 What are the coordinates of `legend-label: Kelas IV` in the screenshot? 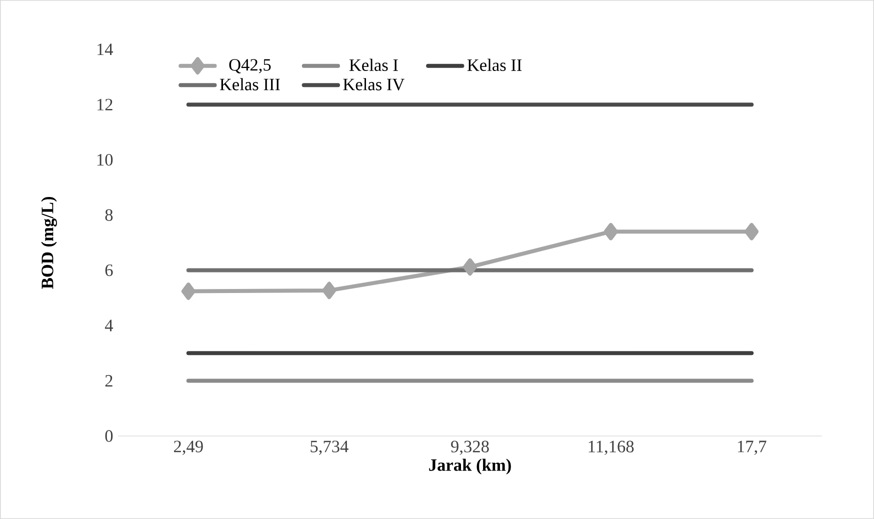 It's located at (374, 84).